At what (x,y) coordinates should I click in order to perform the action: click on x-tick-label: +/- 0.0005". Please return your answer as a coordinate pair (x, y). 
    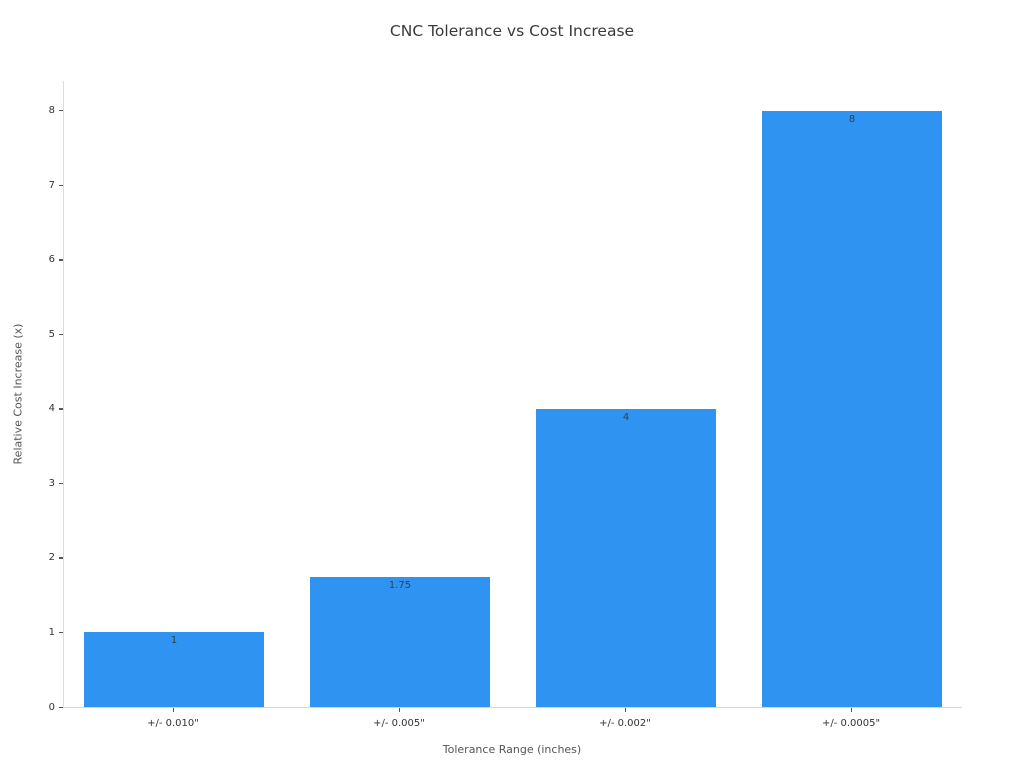
    Looking at the image, I should click on (851, 723).